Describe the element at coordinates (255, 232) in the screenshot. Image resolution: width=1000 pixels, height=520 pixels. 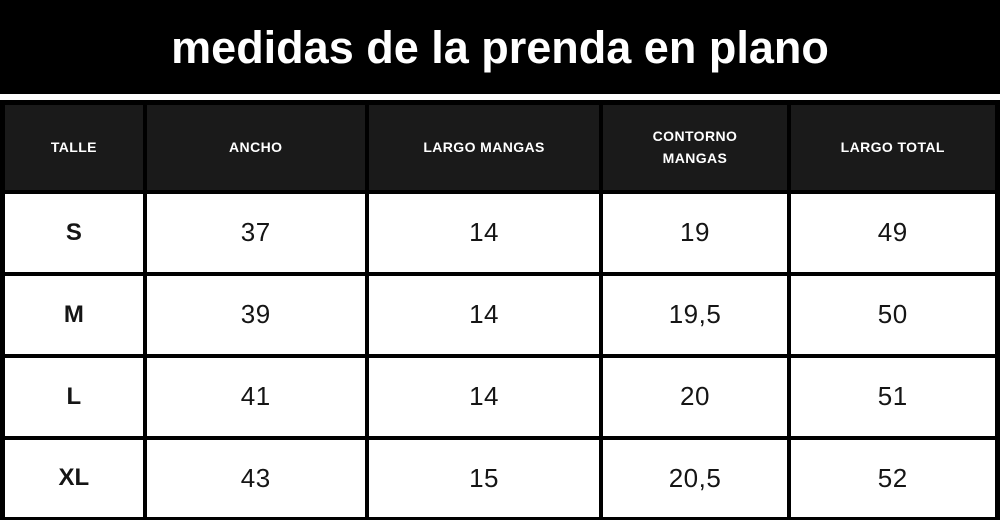
I see `measure-cell: 37` at that location.